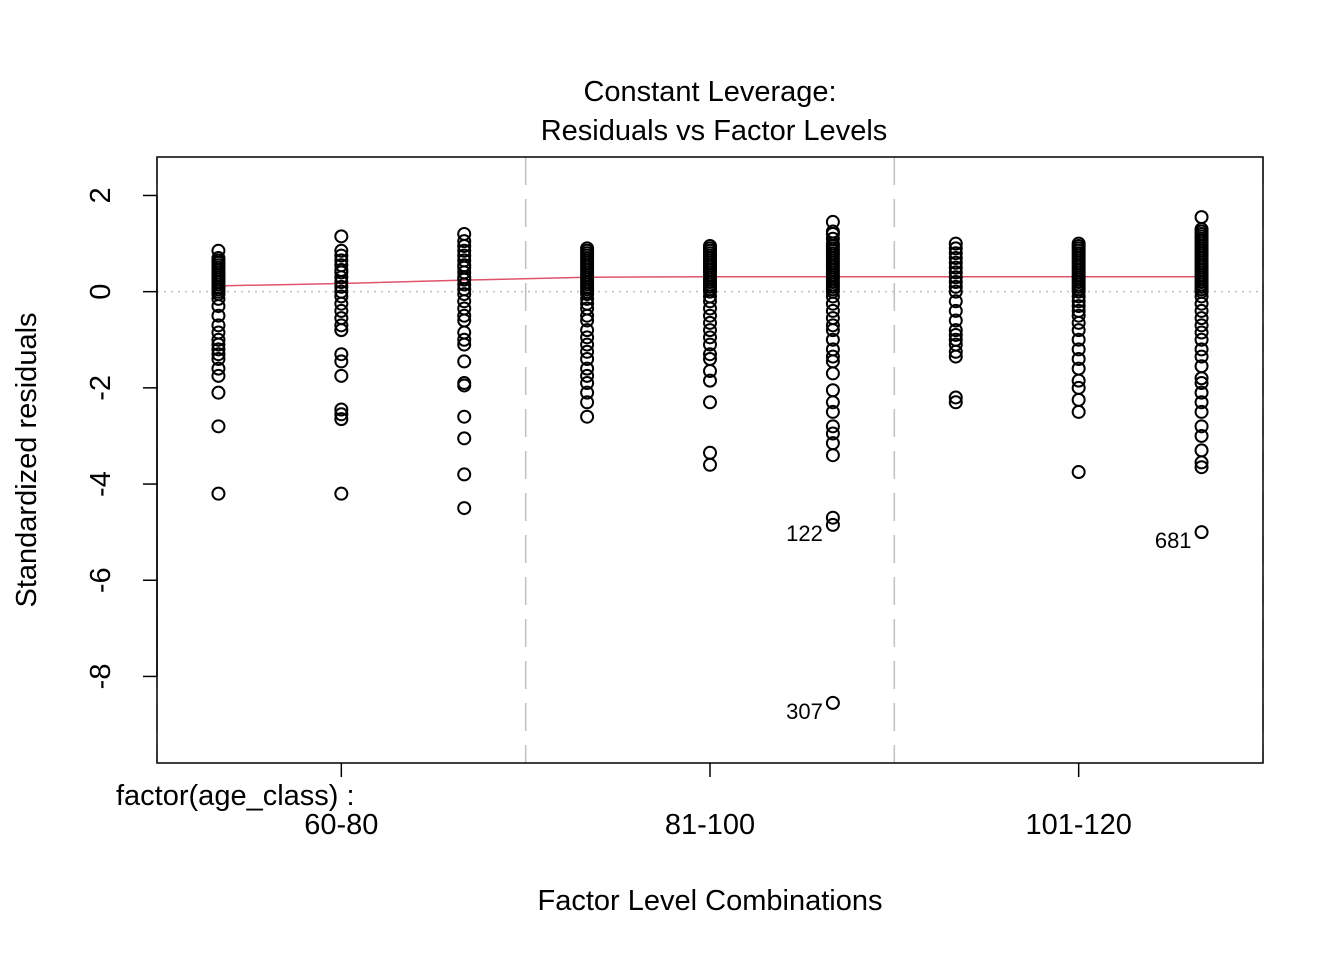 This screenshot has width=1344, height=960. What do you see at coordinates (804, 711) in the screenshot?
I see `annotation-307: 307` at bounding box center [804, 711].